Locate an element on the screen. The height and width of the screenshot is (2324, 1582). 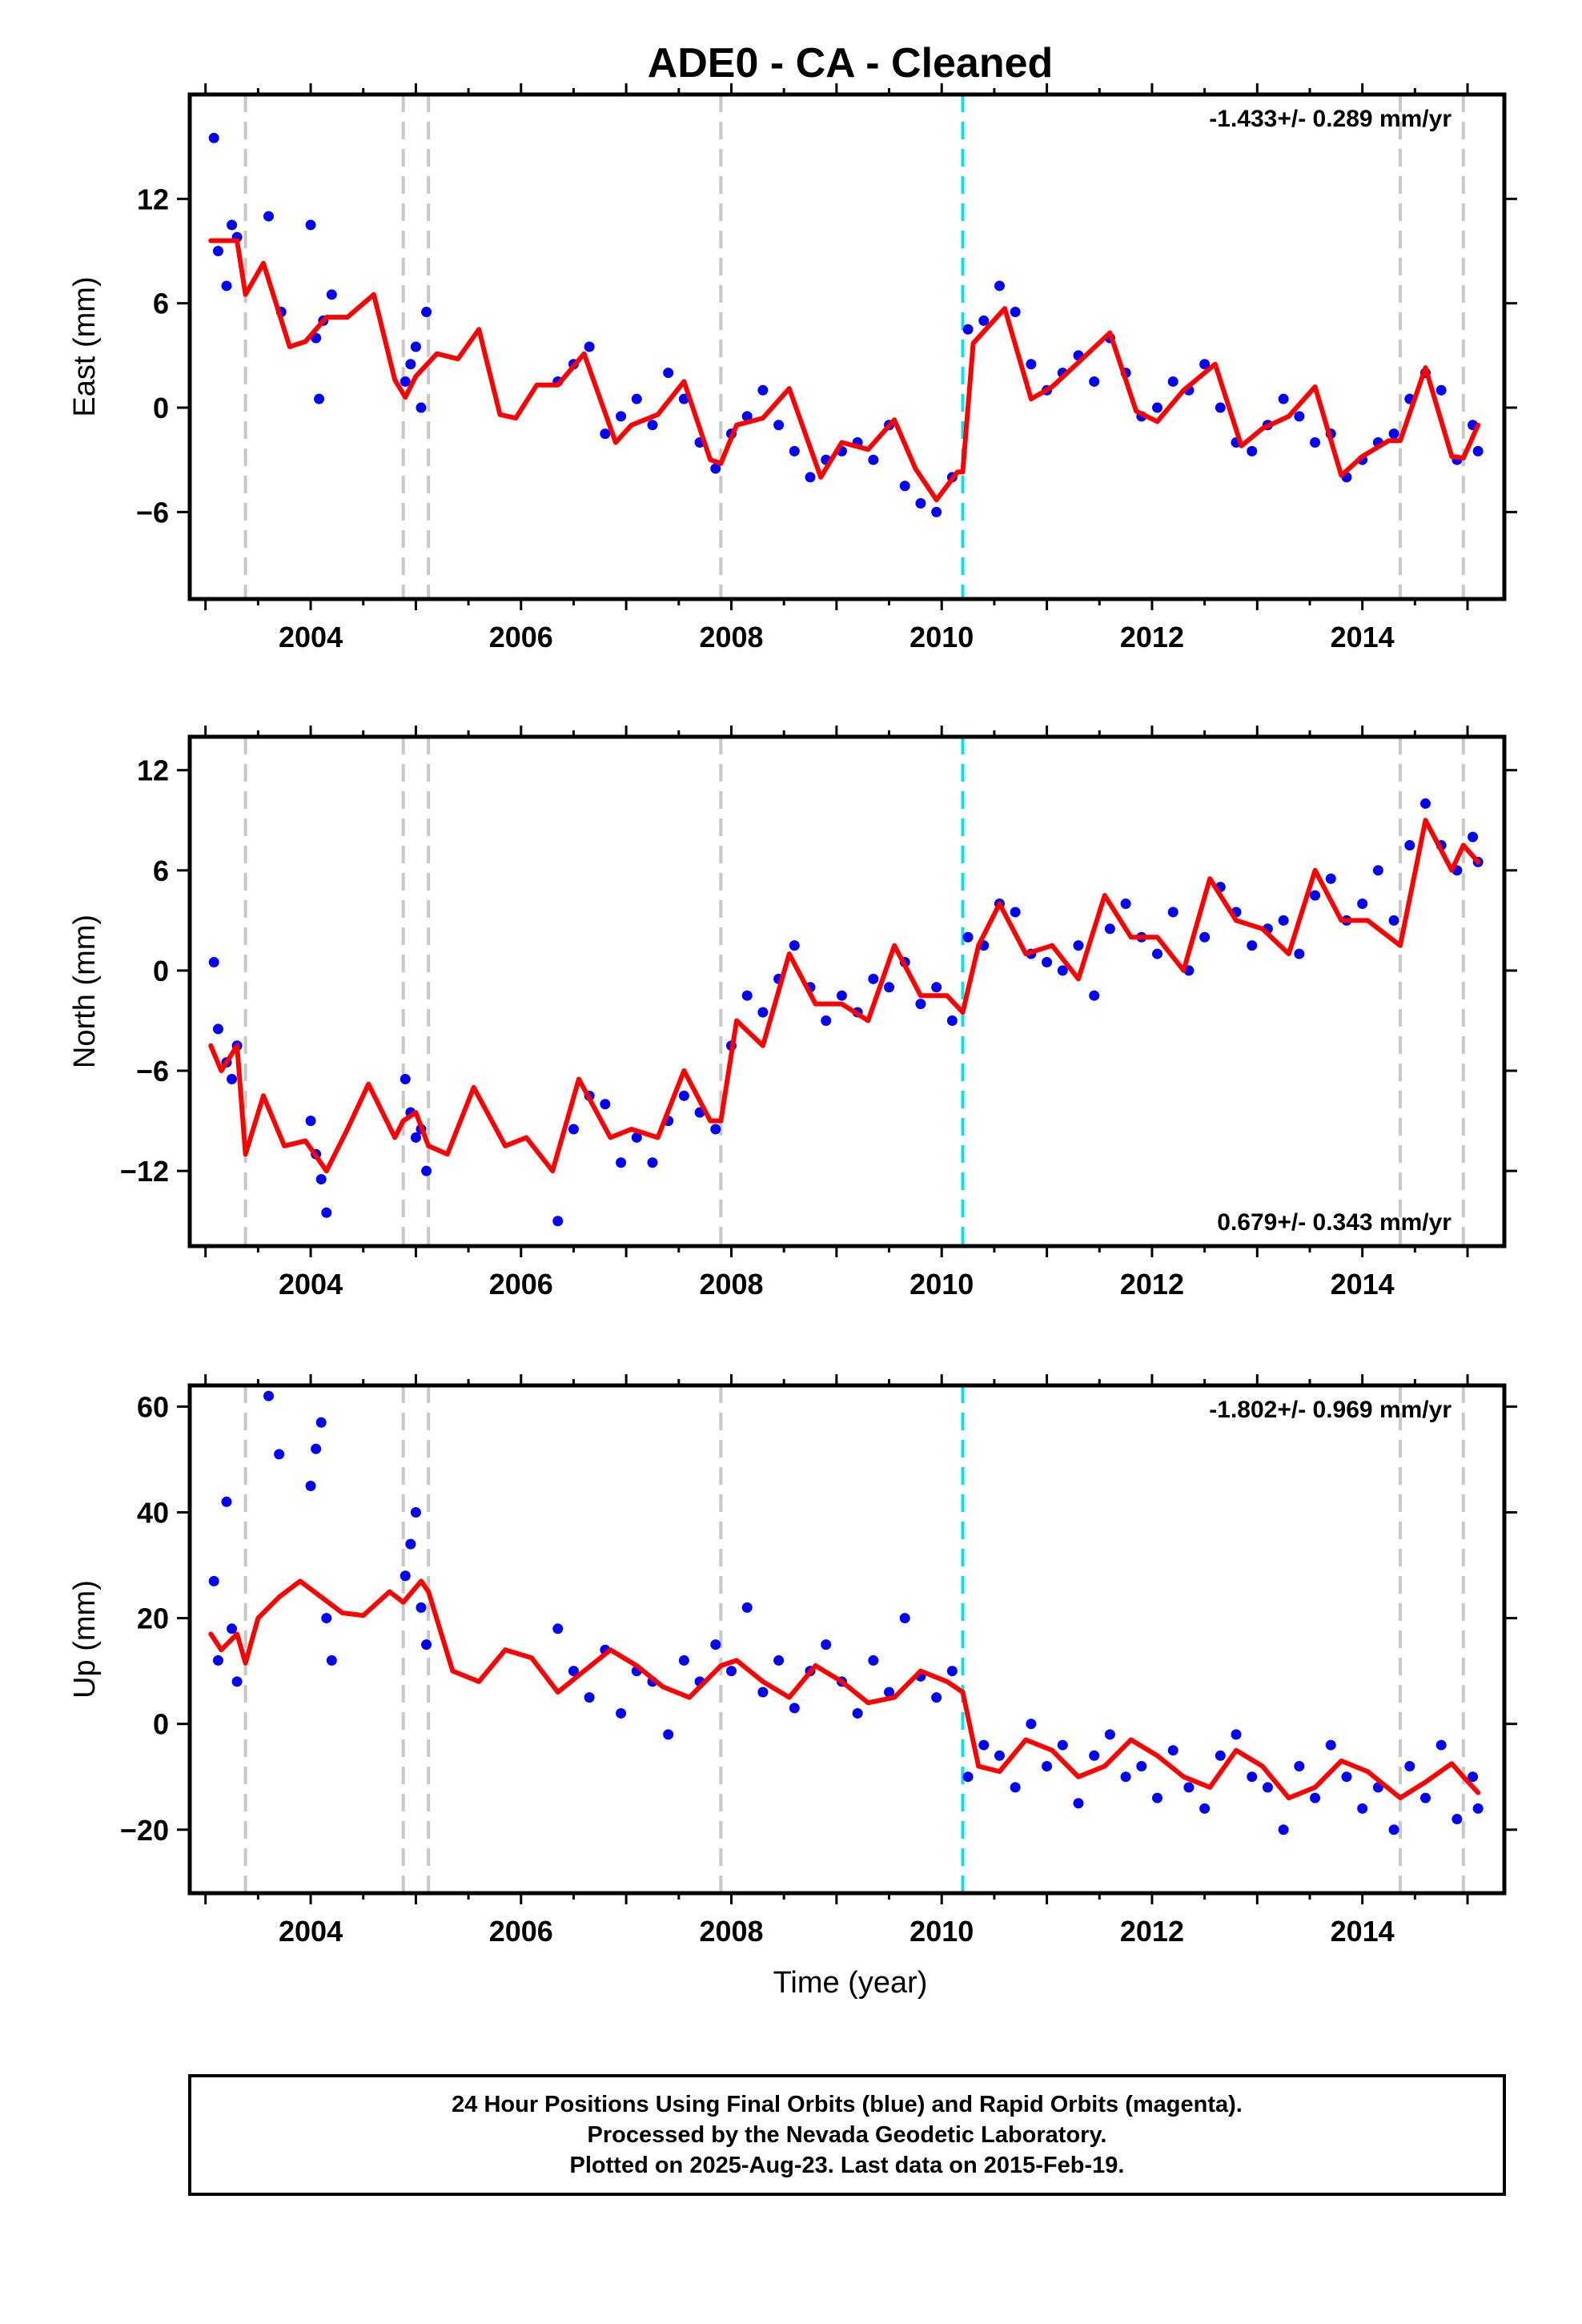
north-model-line is located at coordinates (845, 996).